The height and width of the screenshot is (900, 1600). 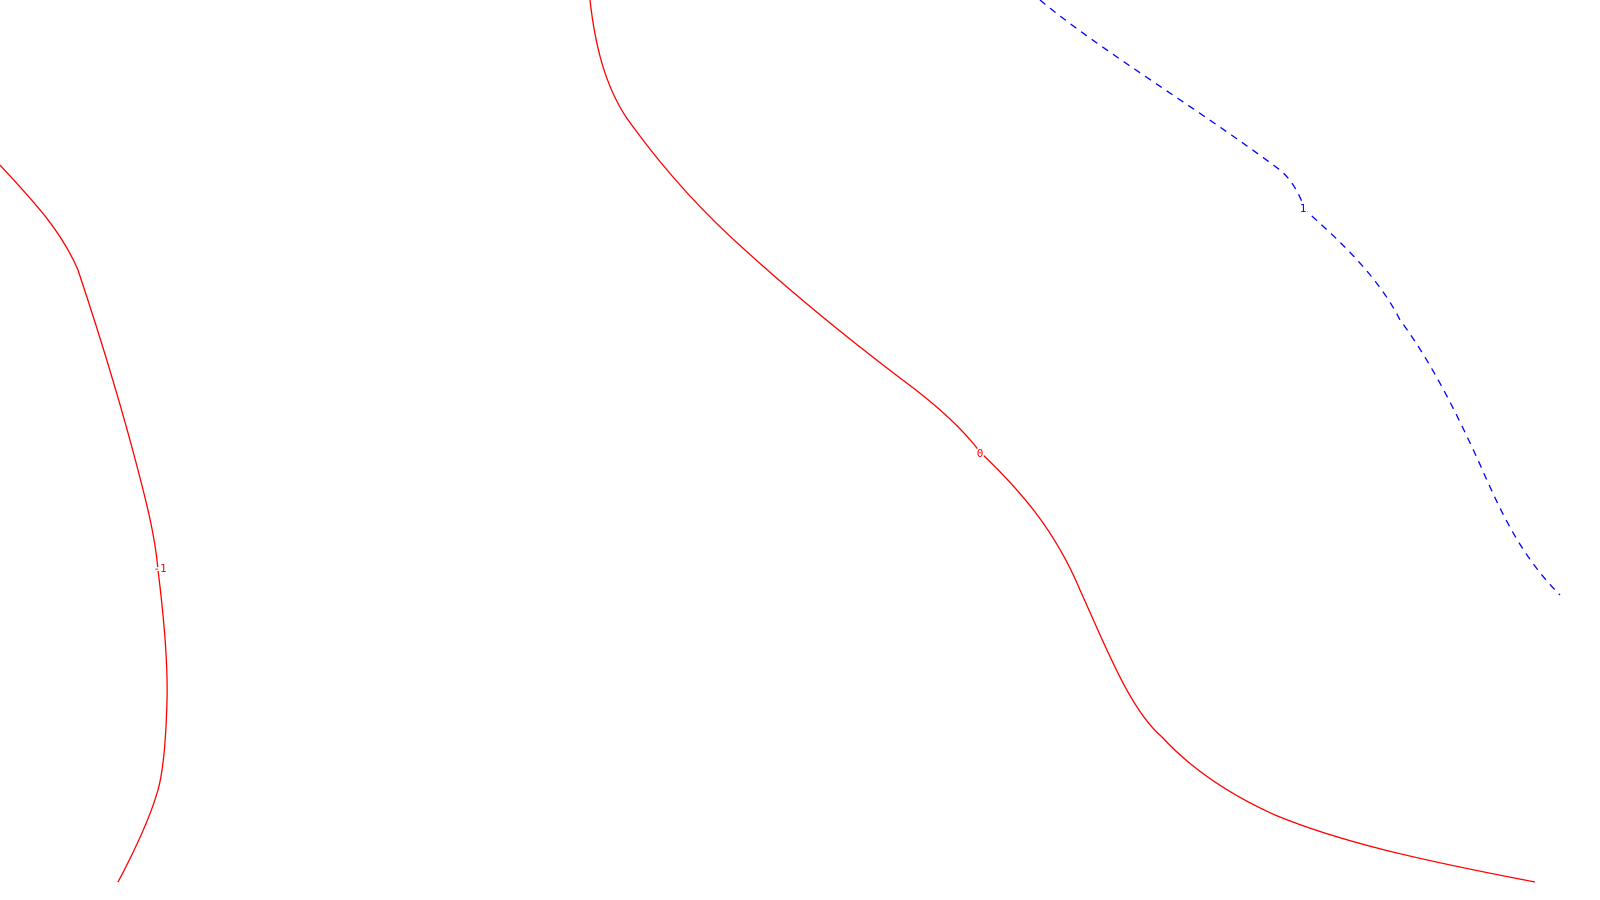 I want to click on contour-label-1: 1, so click(x=1303, y=208).